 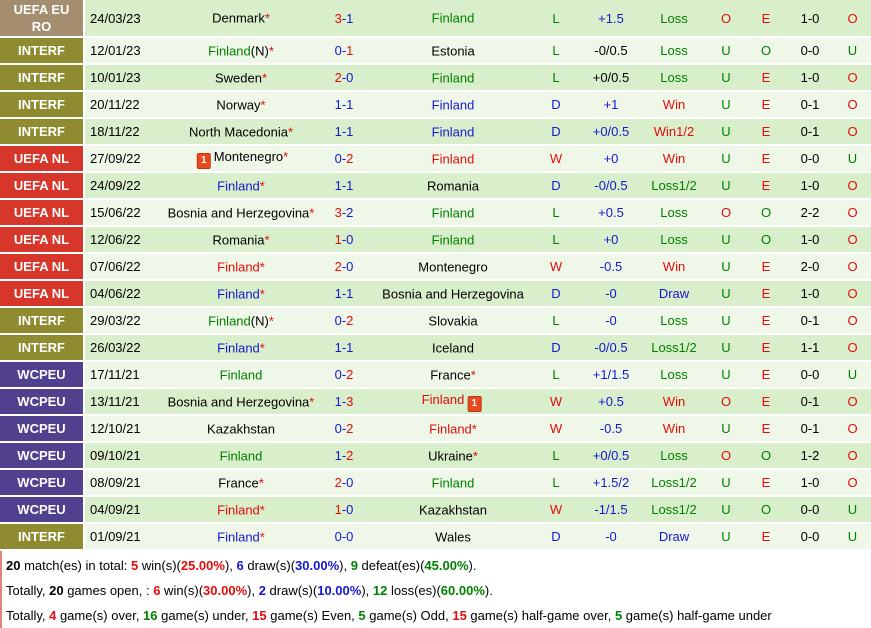 I want to click on away-team-label: Montenegro, so click(x=452, y=266).